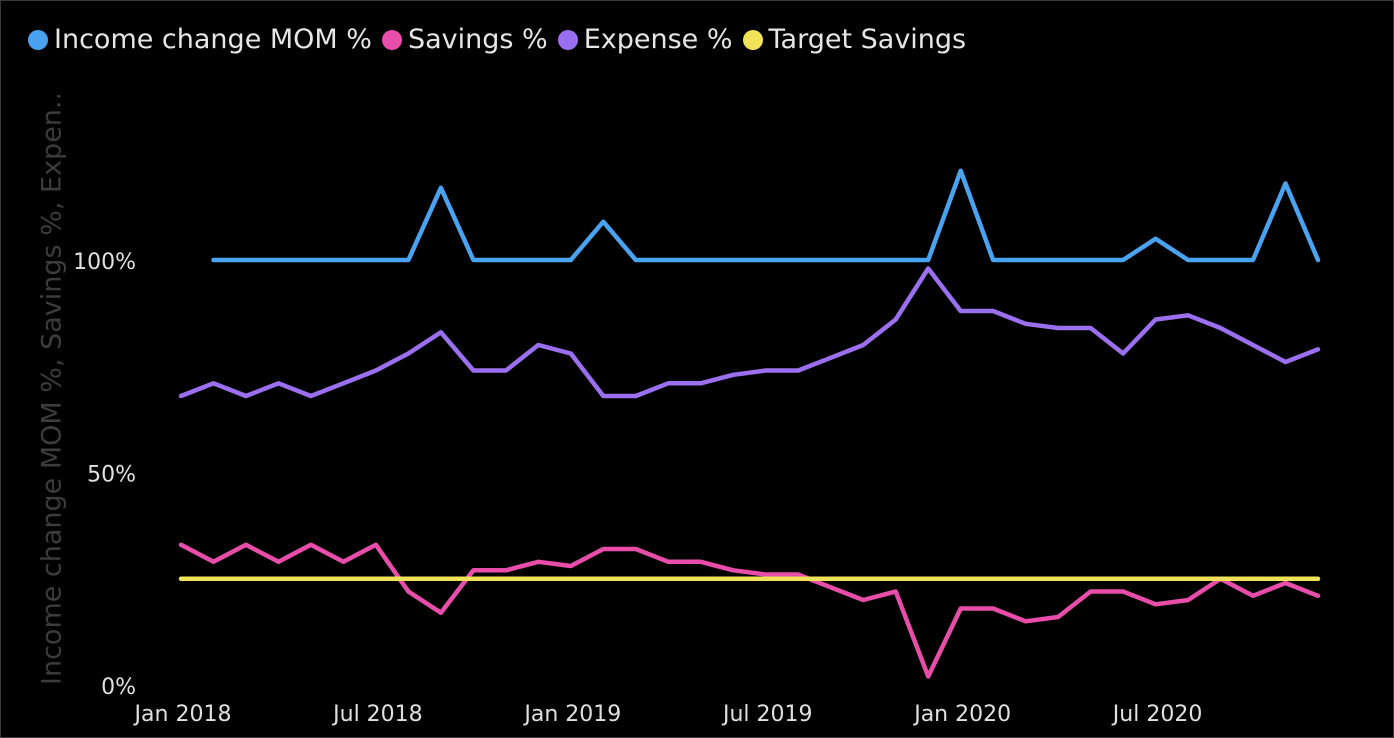  What do you see at coordinates (182, 714) in the screenshot?
I see `x-tick-label-0: Jan 2018` at bounding box center [182, 714].